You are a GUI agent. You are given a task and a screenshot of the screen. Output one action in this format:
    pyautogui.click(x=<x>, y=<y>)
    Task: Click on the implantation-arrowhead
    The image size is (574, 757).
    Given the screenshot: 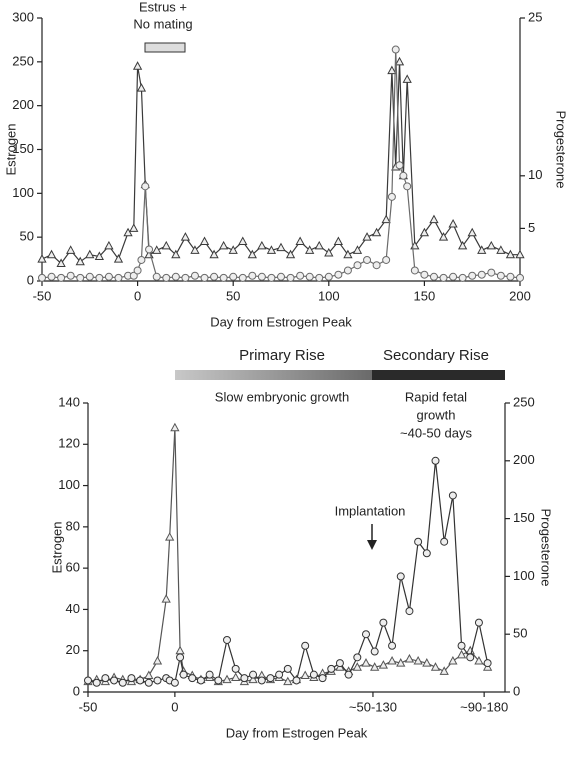 What is the action you would take?
    pyautogui.click(x=372, y=545)
    